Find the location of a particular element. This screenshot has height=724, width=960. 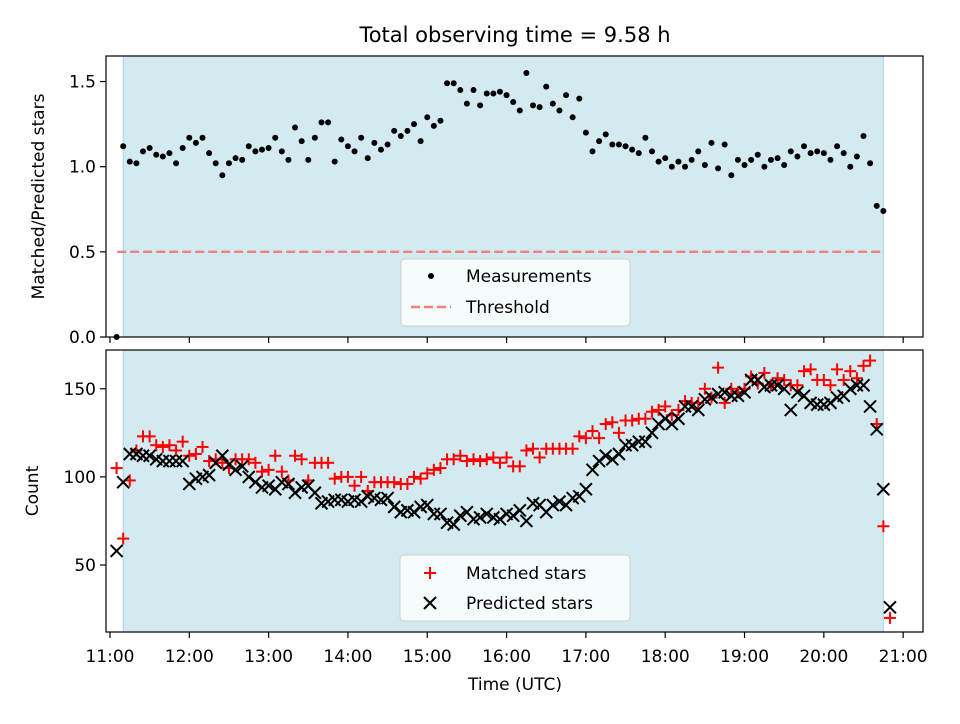

x-tick-label: 20:00 is located at coordinates (823, 657).